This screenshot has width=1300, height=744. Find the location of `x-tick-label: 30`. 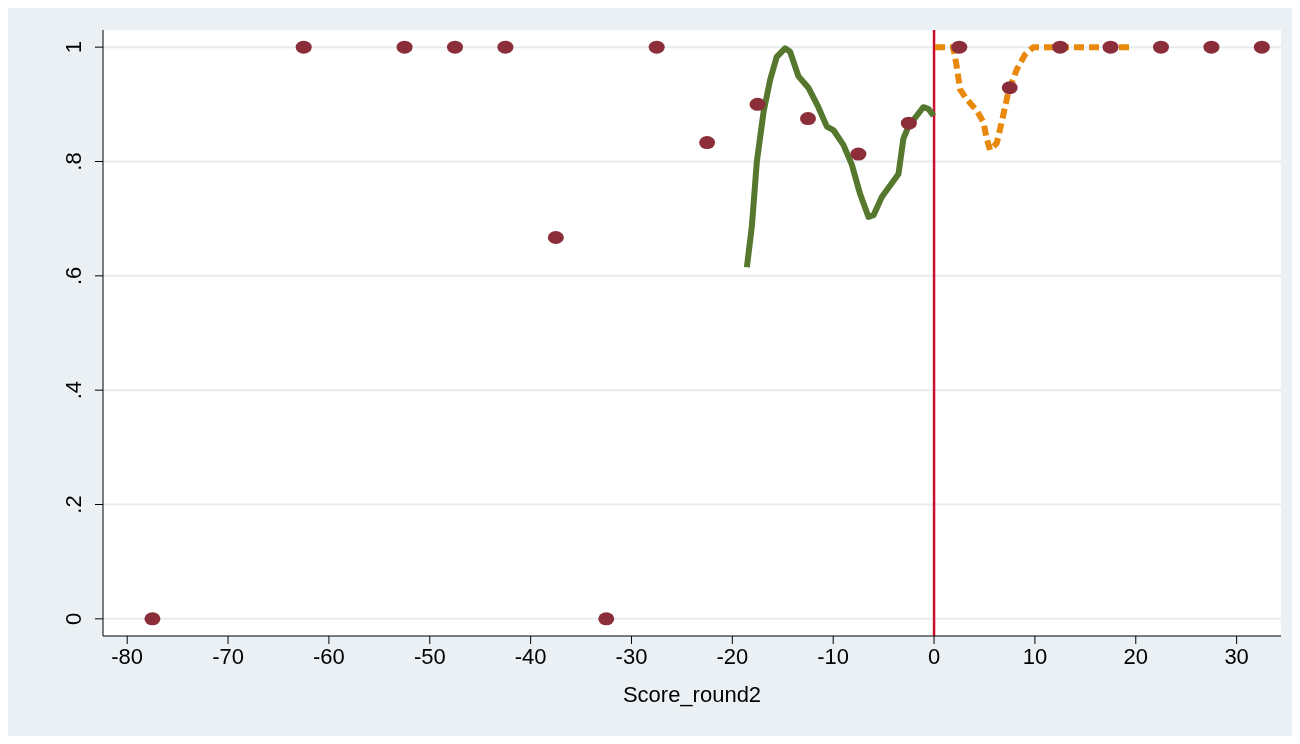

x-tick-label: 30 is located at coordinates (1236, 656).